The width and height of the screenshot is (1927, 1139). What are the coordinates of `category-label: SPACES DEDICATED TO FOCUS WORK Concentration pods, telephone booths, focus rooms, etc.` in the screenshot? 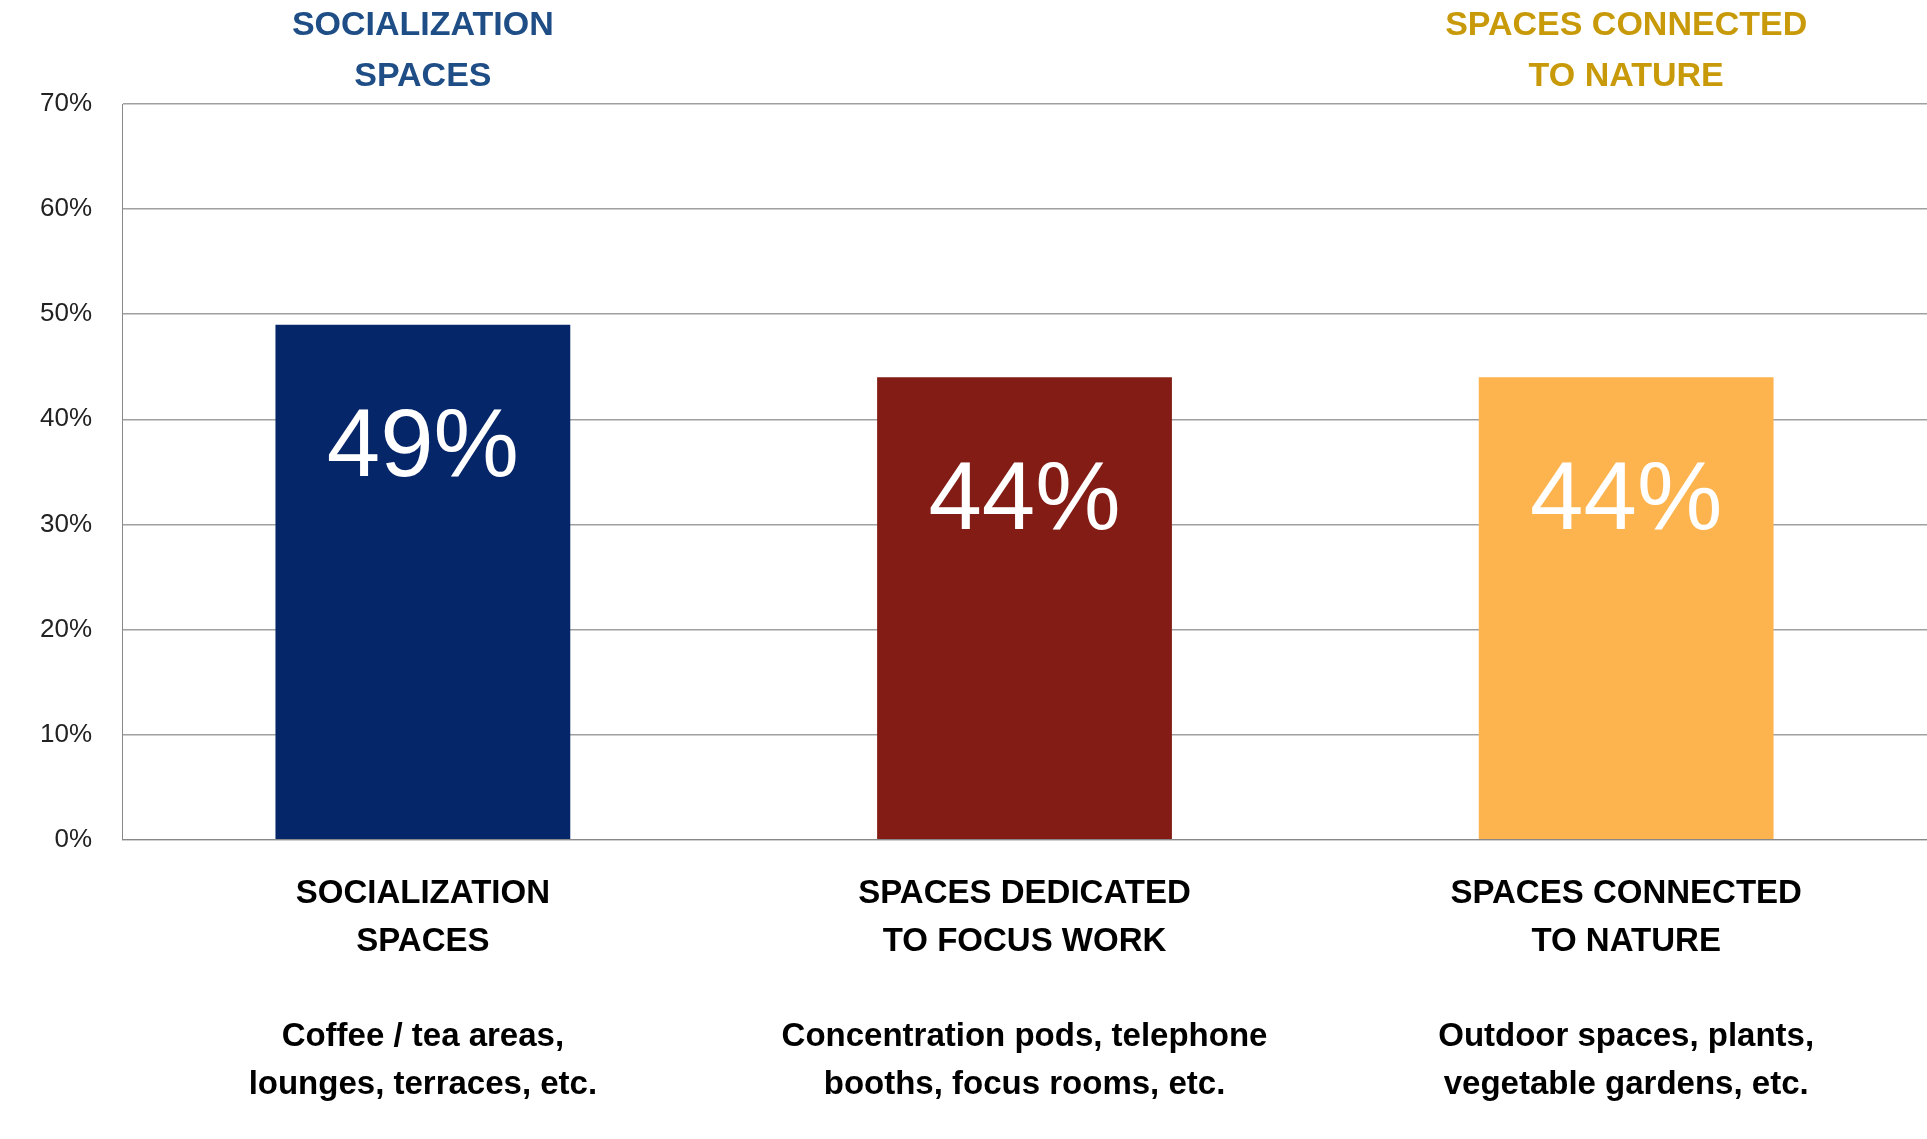 It's located at (1024, 987).